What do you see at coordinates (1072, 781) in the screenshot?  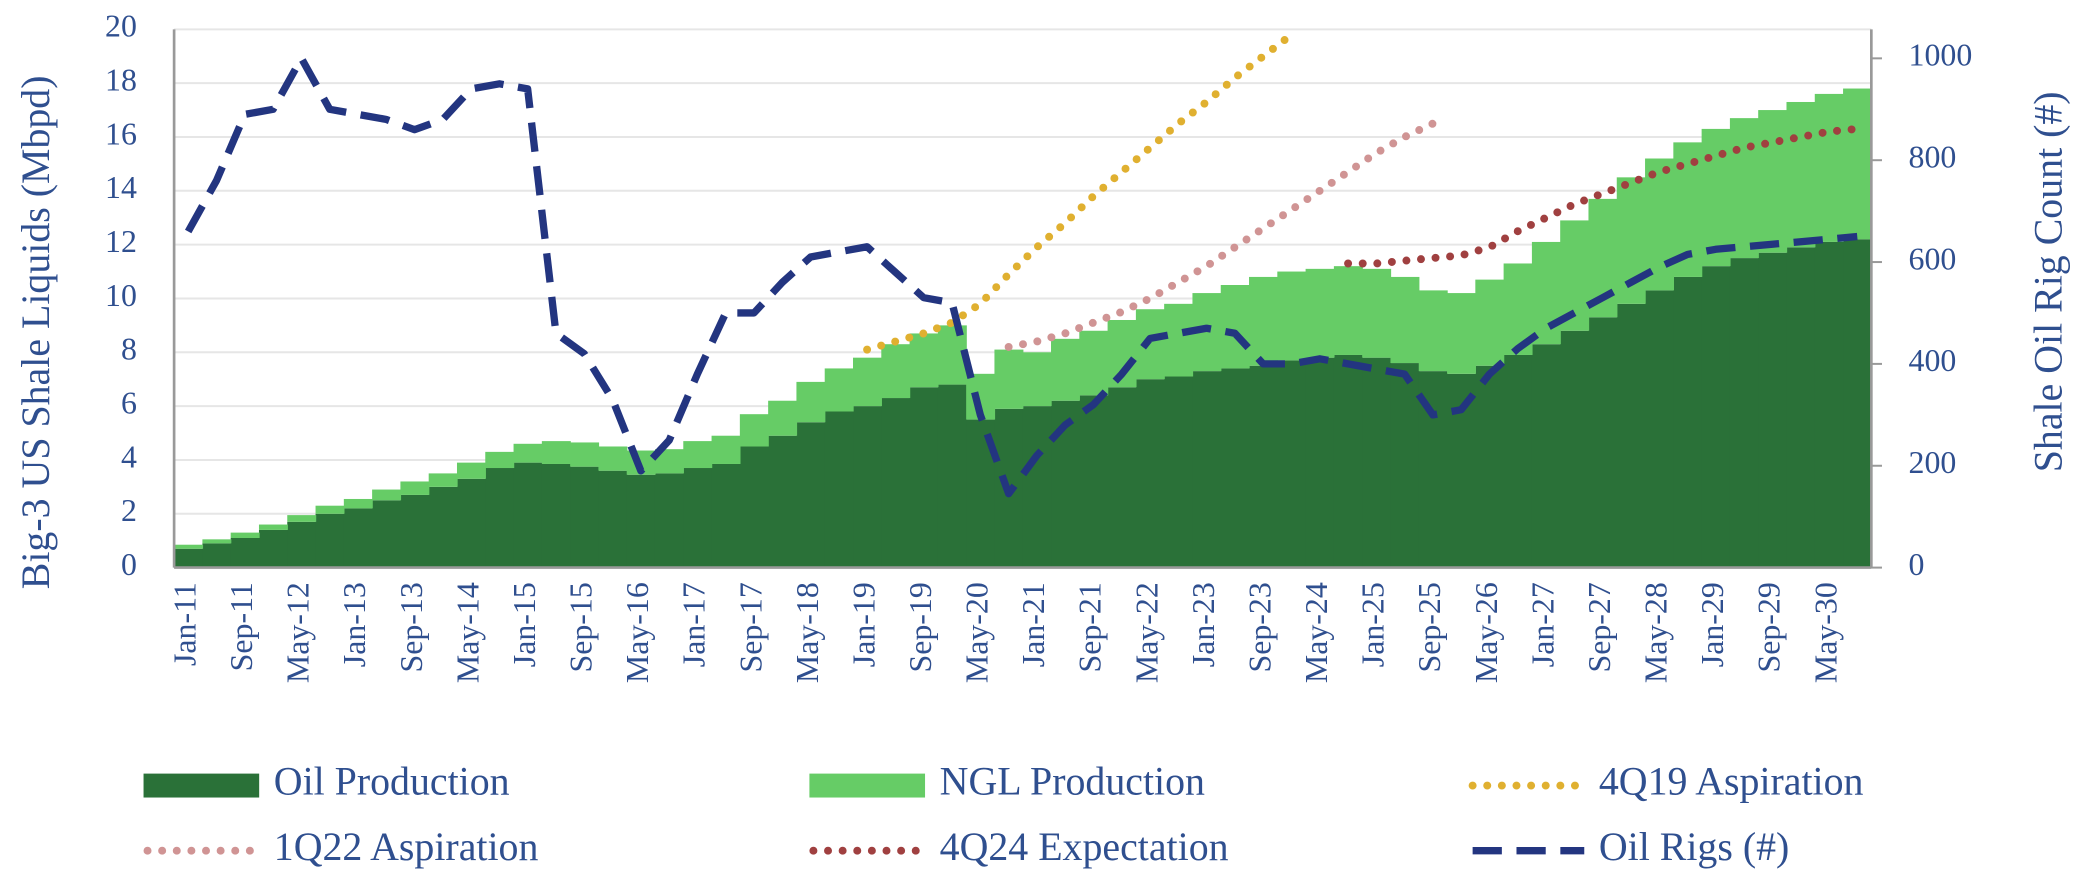 I see `legend-label: NGL Production` at bounding box center [1072, 781].